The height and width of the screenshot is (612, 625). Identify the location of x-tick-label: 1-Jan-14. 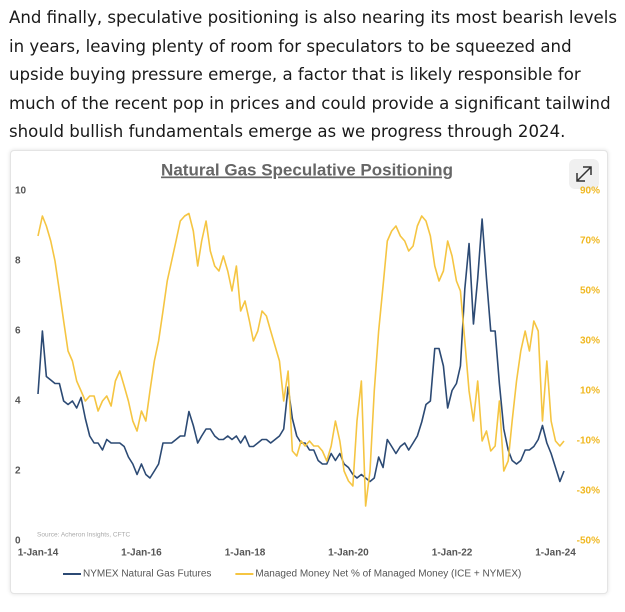
(38, 553).